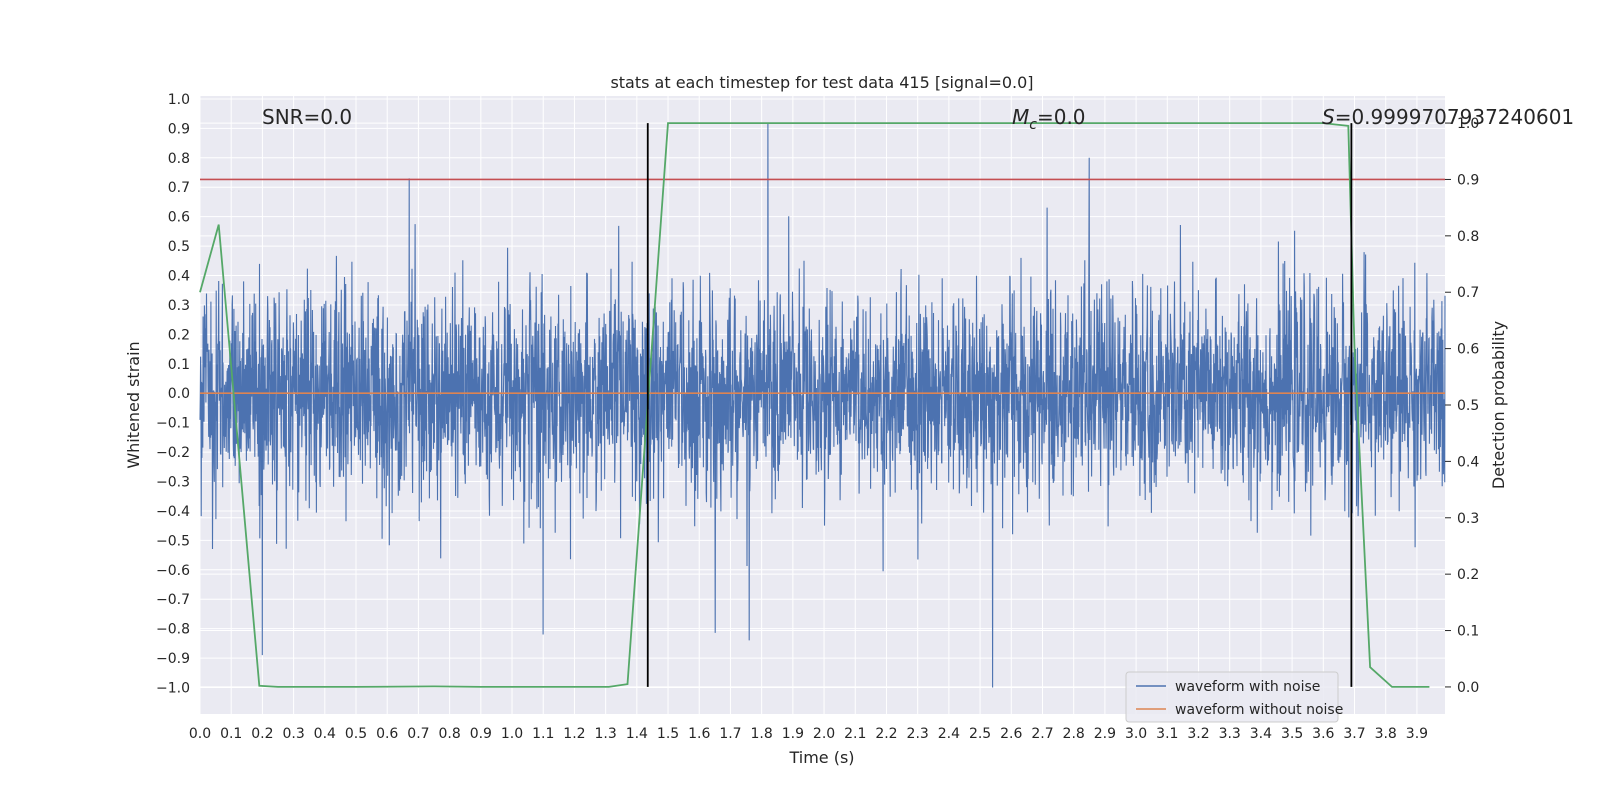  I want to click on y-tick-label: −0.5, so click(173, 541).